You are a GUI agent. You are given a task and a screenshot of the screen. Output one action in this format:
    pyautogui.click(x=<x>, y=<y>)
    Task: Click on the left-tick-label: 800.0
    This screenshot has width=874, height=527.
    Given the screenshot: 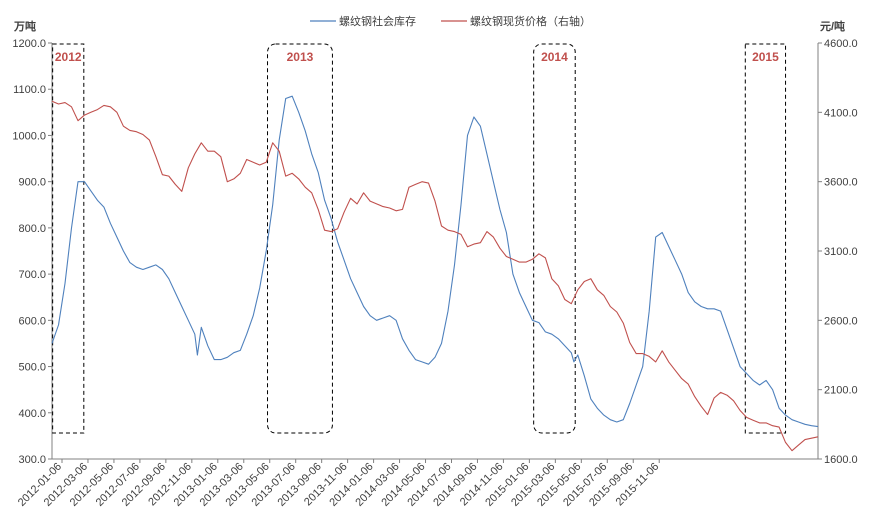 What is the action you would take?
    pyautogui.click(x=32, y=229)
    